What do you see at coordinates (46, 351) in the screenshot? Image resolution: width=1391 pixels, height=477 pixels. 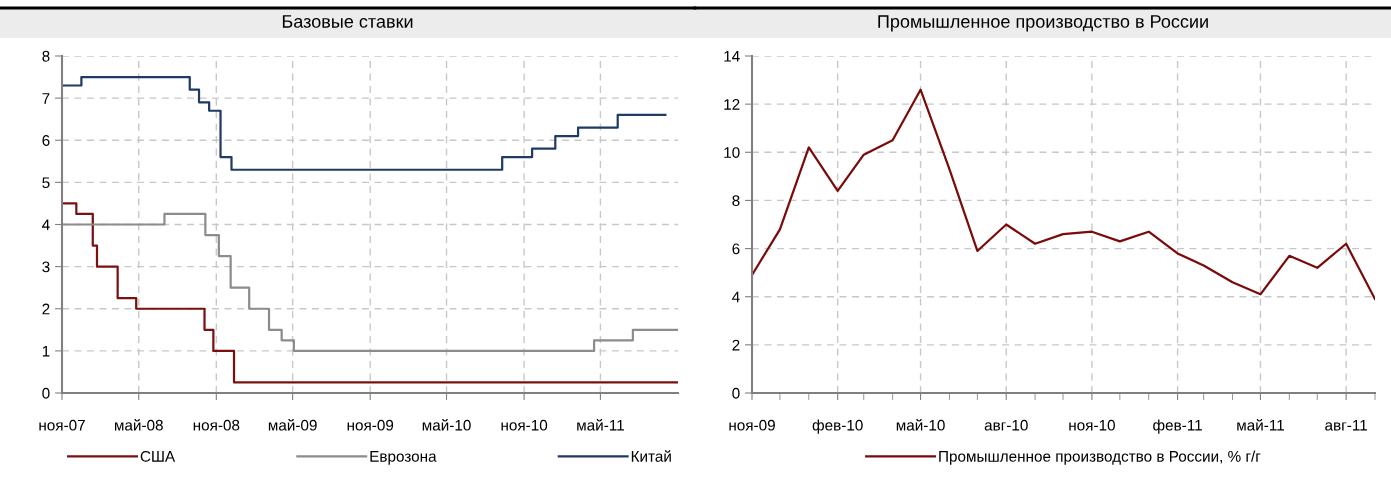 I see `y-tick-label: 1` at bounding box center [46, 351].